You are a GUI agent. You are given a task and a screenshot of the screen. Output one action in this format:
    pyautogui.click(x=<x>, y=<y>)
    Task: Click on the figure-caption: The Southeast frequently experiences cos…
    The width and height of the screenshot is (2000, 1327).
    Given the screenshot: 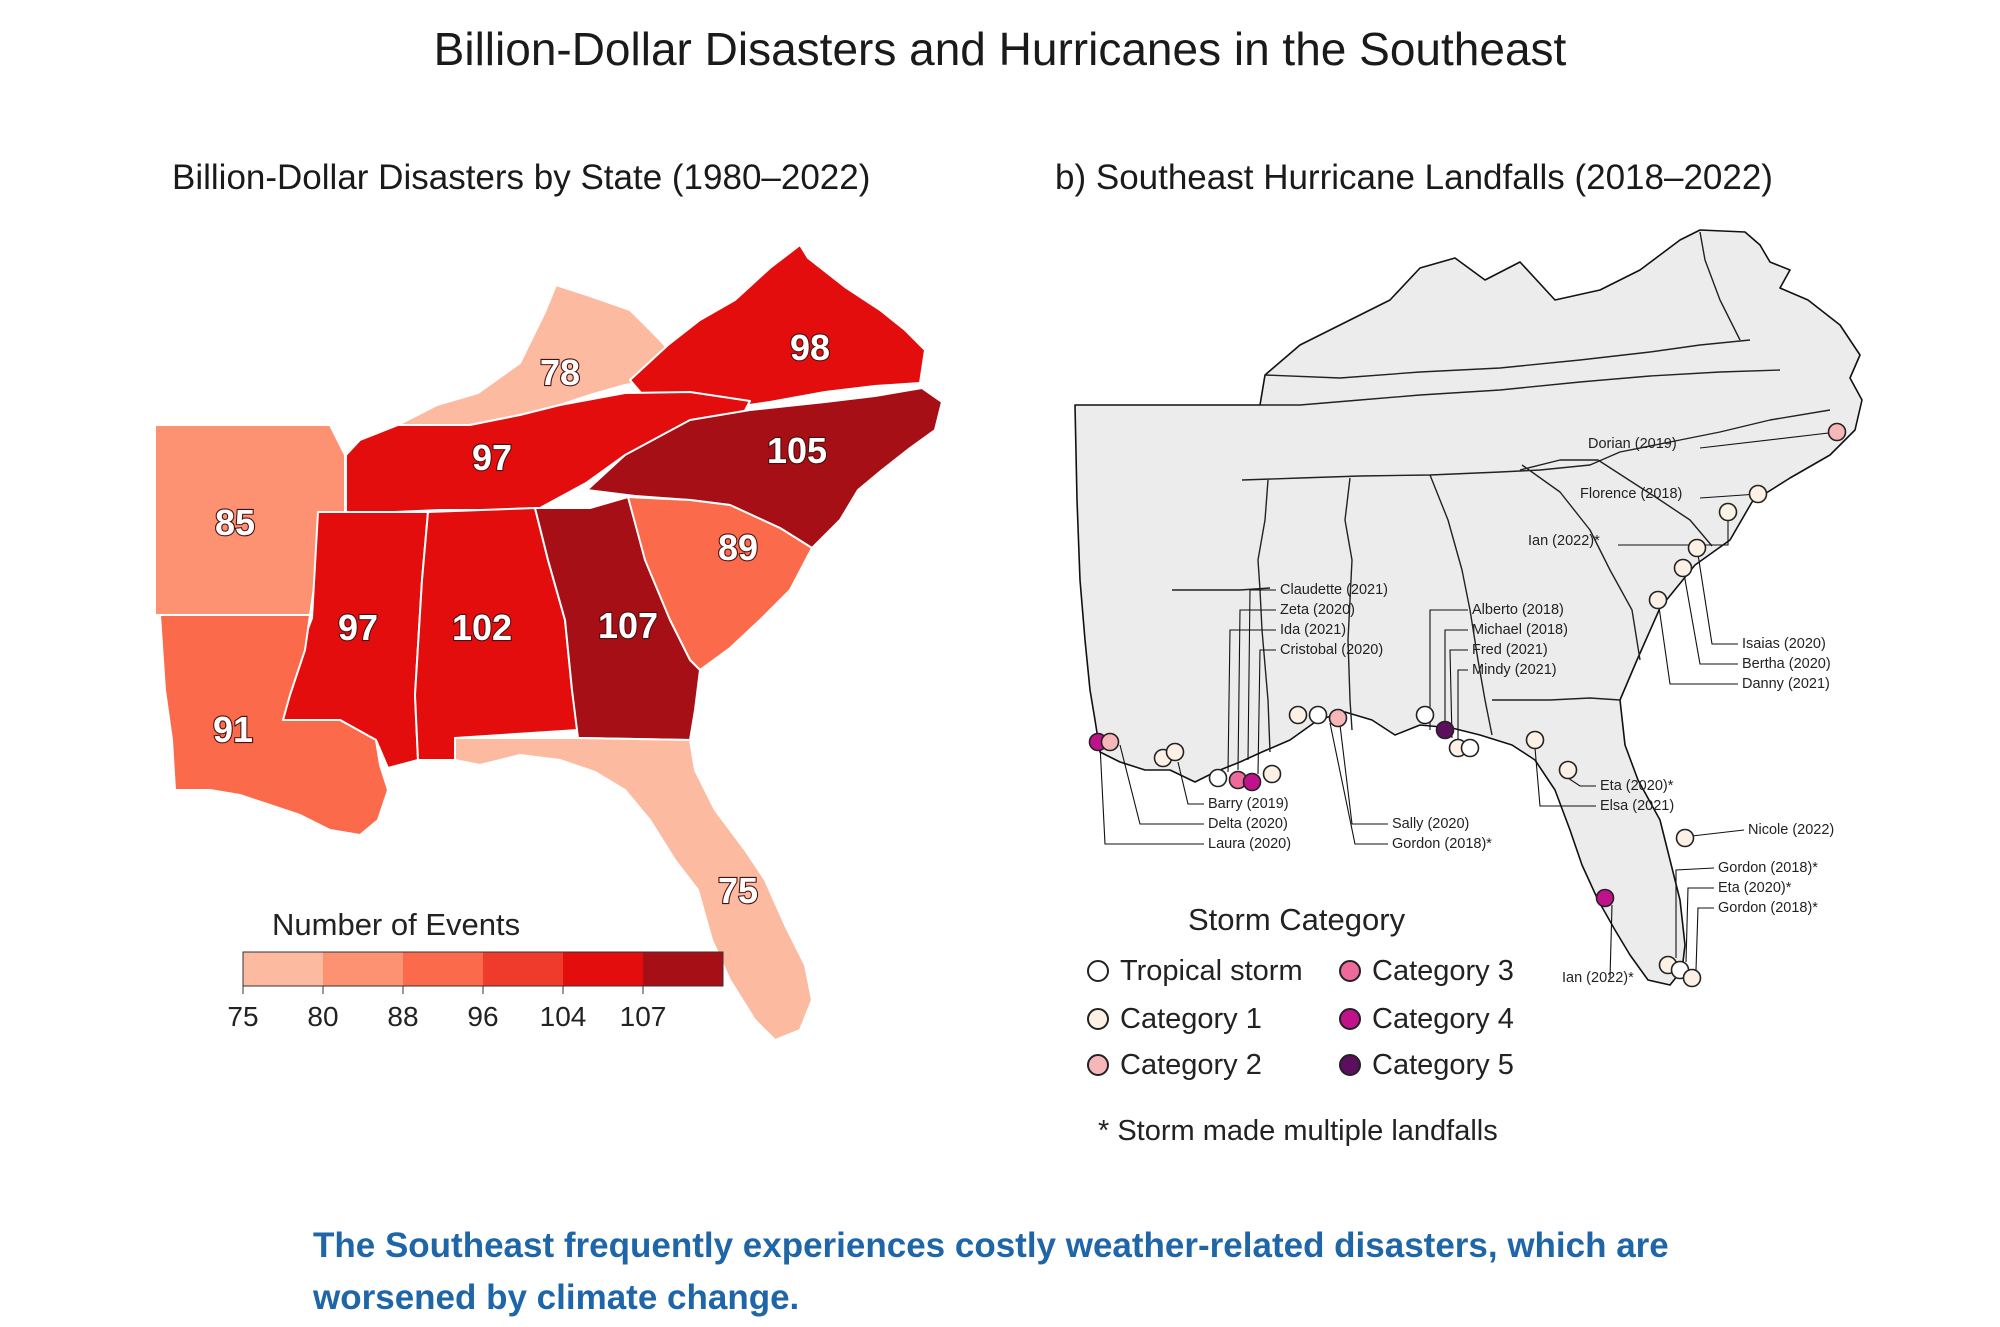 What is the action you would take?
    pyautogui.click(x=991, y=1271)
    